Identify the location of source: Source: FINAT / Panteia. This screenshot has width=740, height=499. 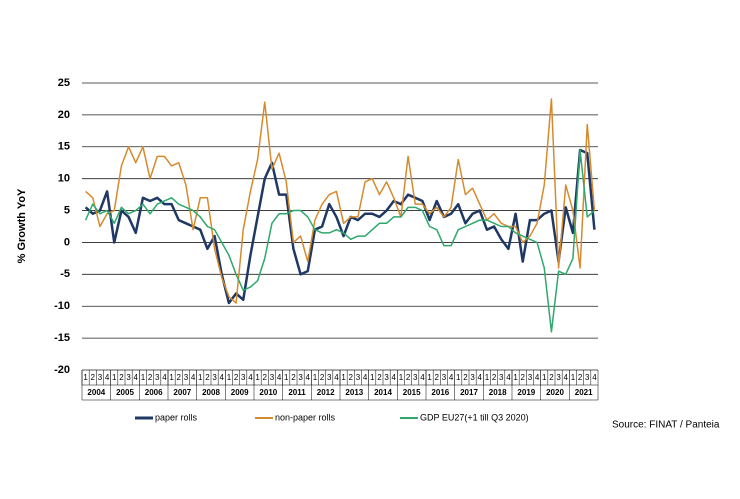
(666, 425).